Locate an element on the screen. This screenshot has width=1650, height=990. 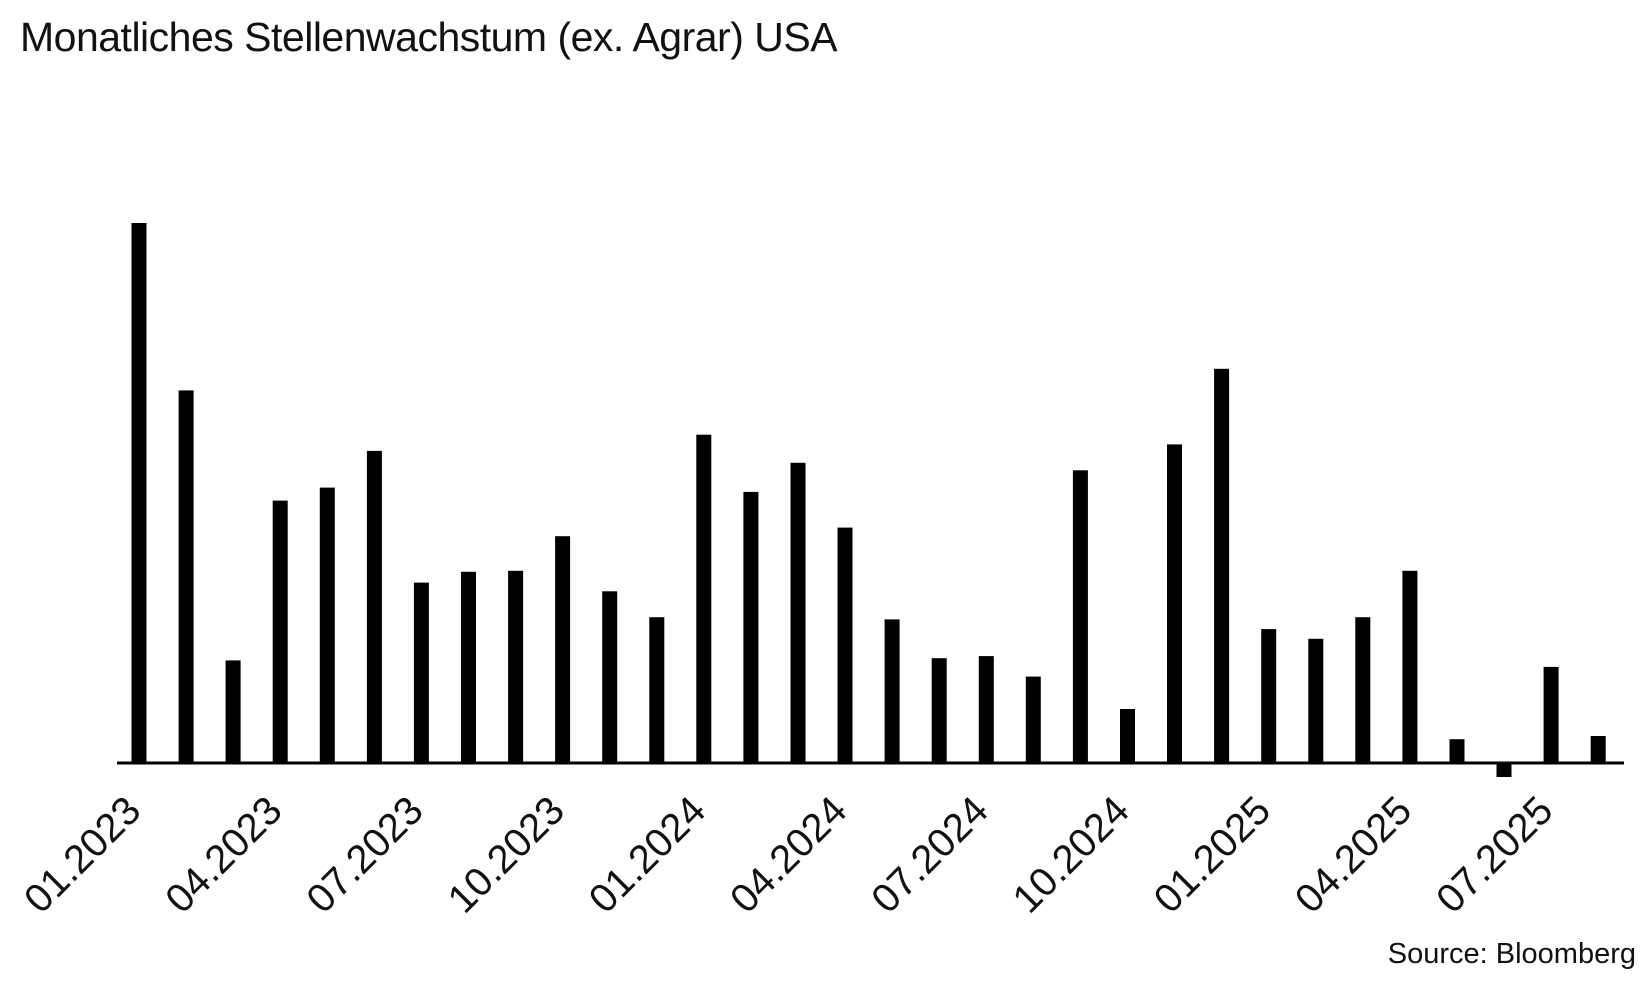
bar-03.2025 is located at coordinates (1363, 690).